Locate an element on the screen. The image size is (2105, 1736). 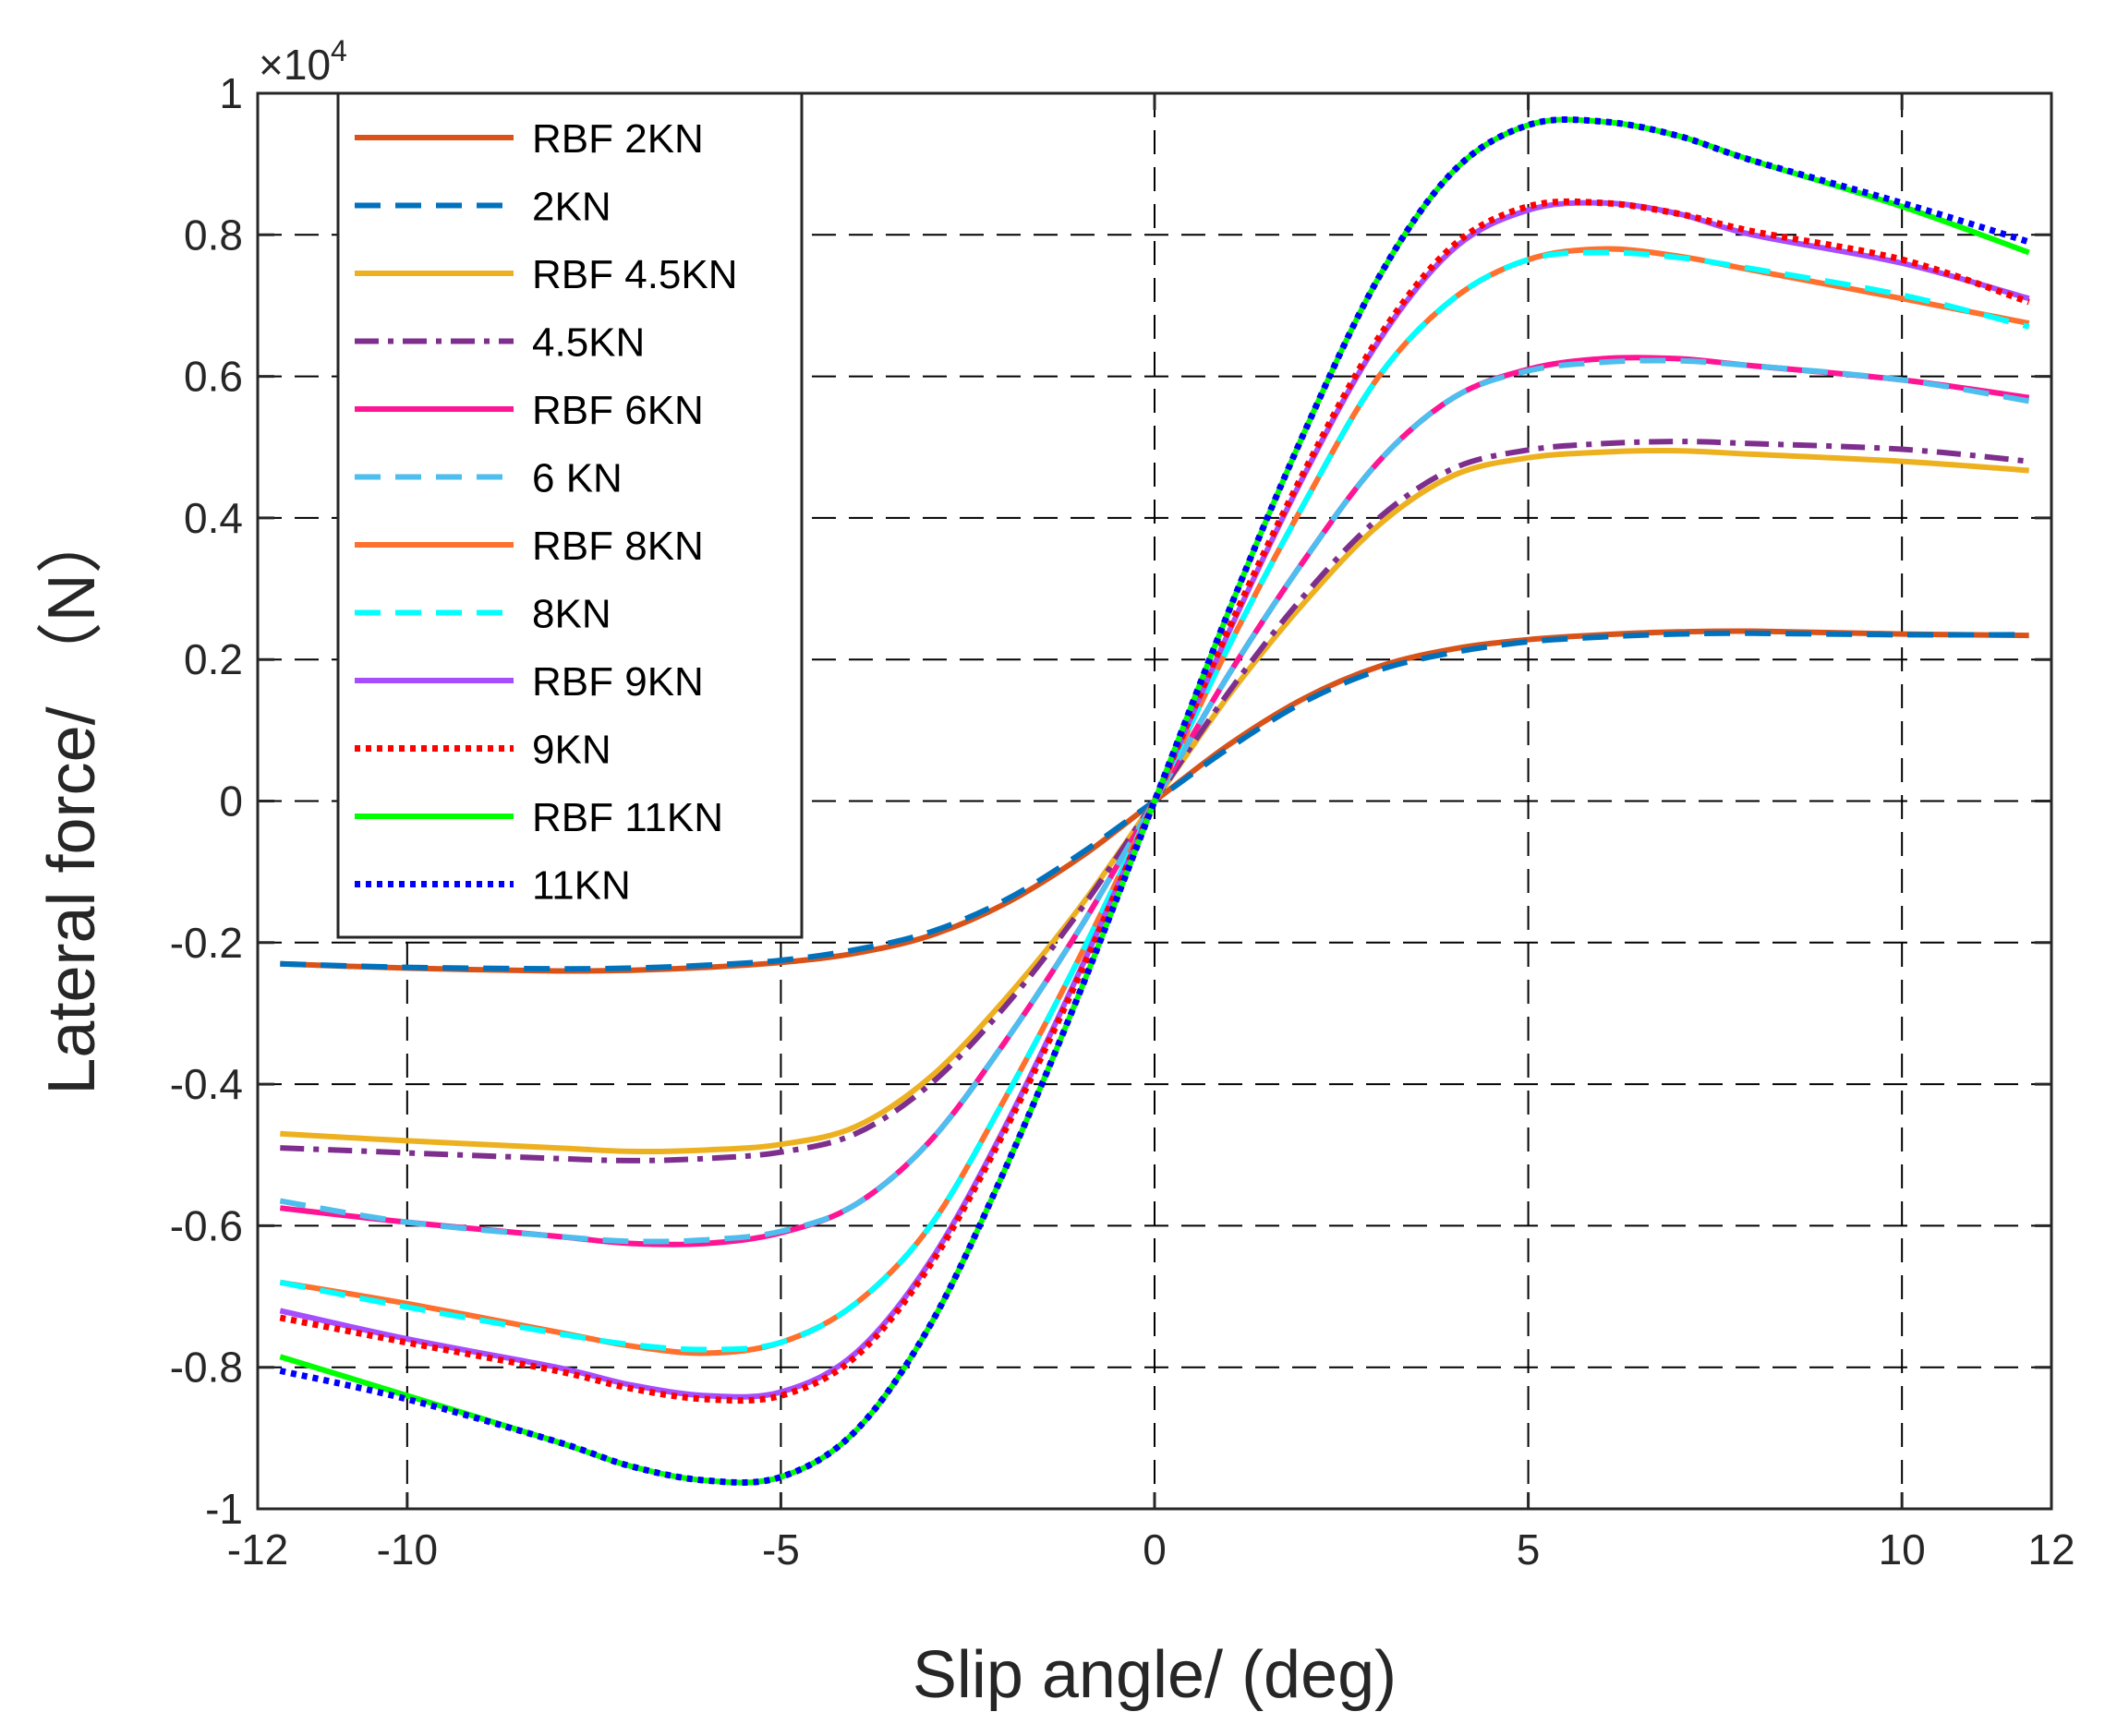
legend-box is located at coordinates (570, 515).